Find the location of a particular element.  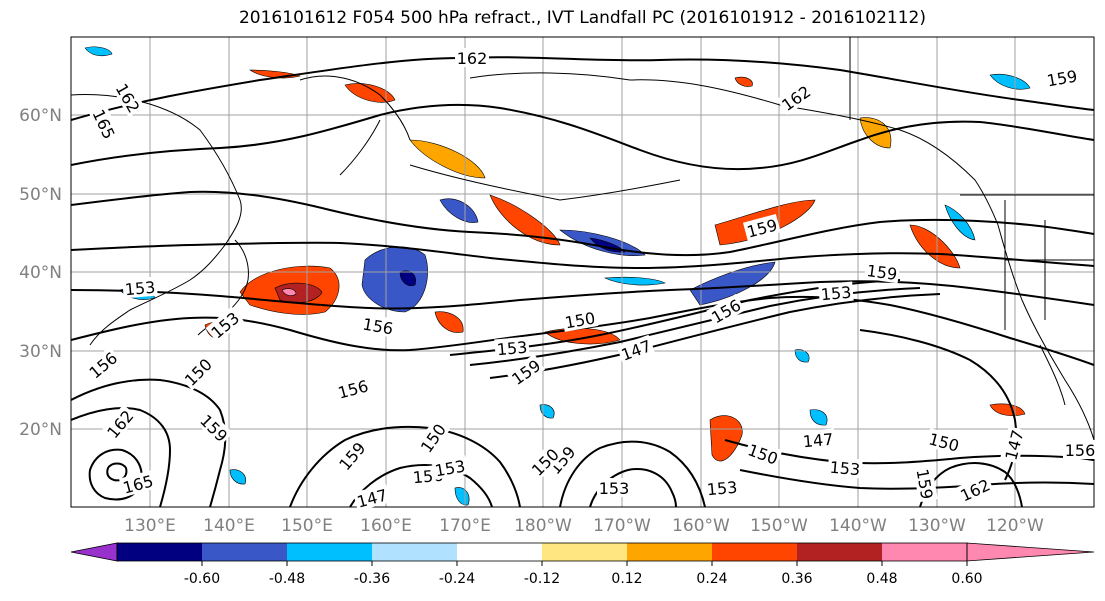

colorbar-tick-label: -0.24 is located at coordinates (457, 579).